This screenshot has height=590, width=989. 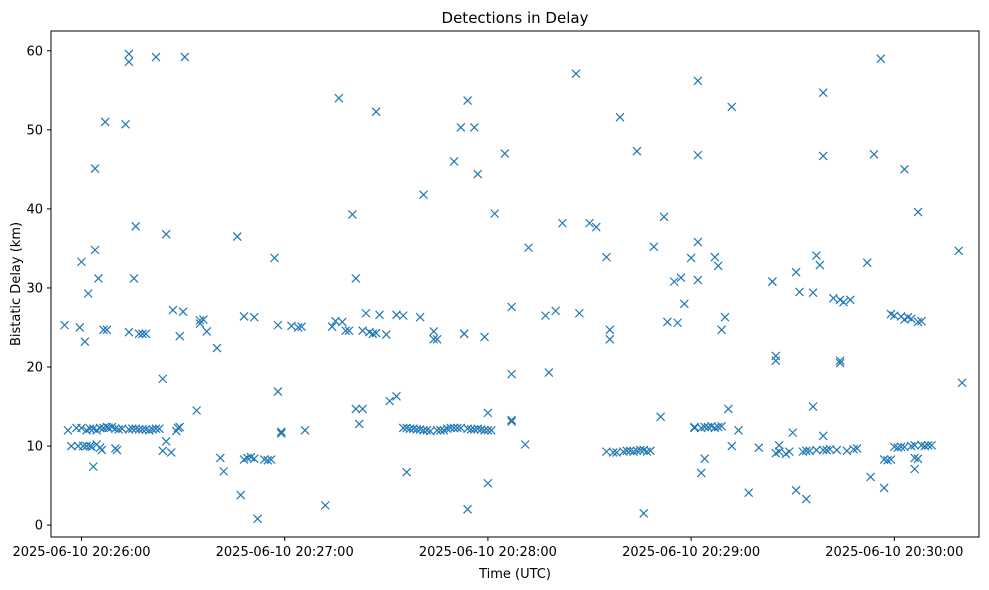 I want to click on y-tick-label: 40, so click(x=34, y=209).